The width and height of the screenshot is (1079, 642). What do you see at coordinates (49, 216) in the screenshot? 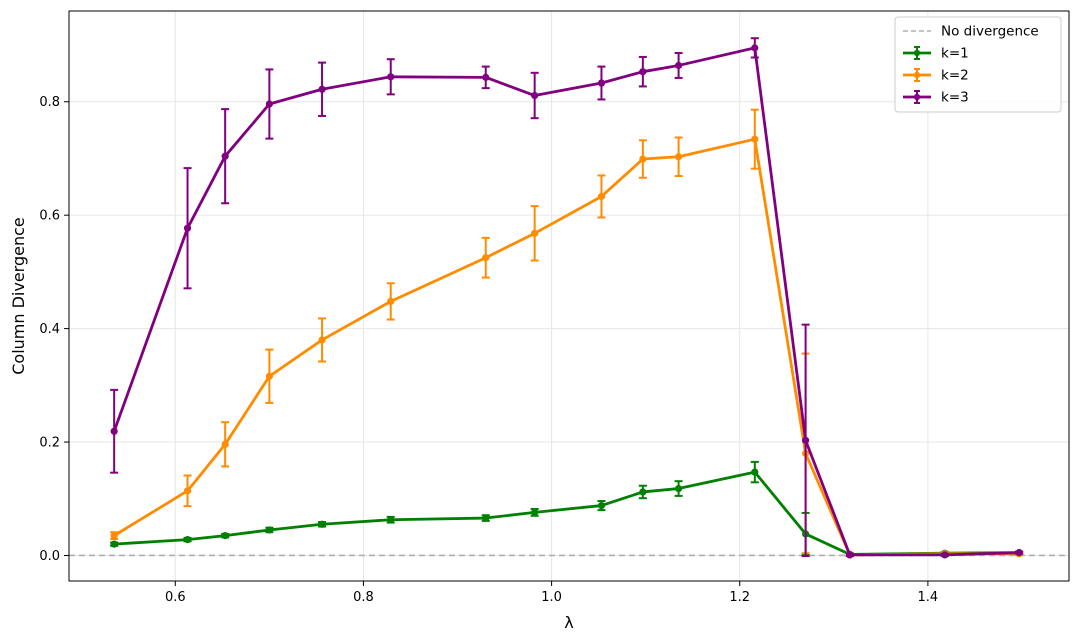
I see `y-tick-label: 0.6` at bounding box center [49, 216].